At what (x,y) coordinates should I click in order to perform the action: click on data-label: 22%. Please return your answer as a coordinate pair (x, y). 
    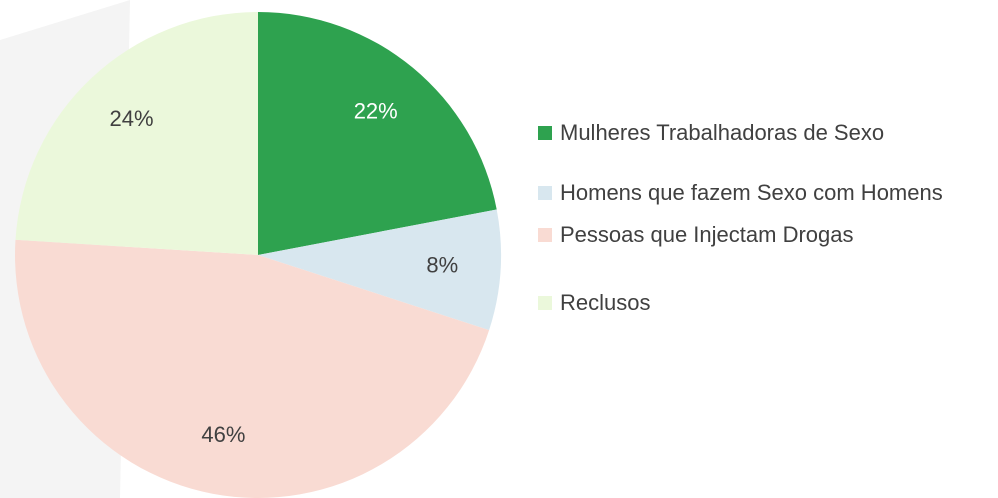
    Looking at the image, I should click on (376, 111).